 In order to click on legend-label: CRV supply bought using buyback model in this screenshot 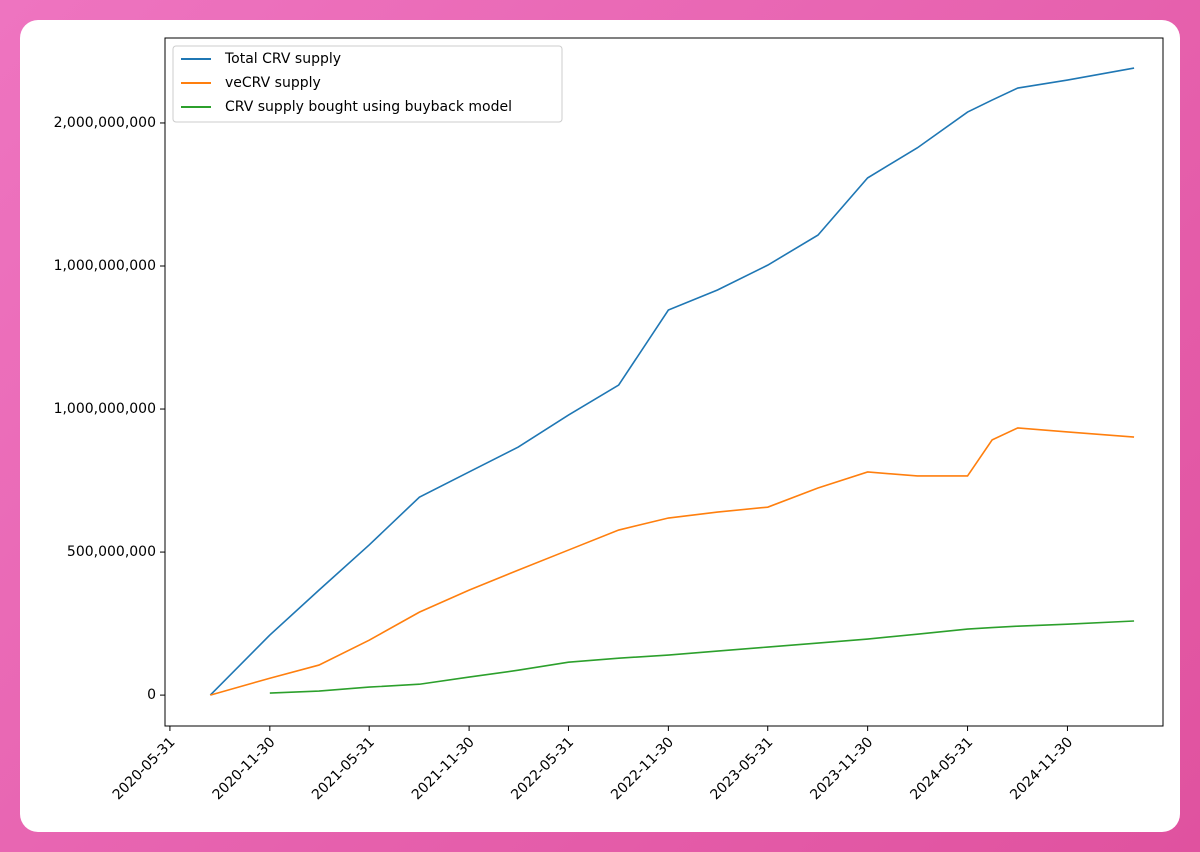, I will do `click(368, 107)`.